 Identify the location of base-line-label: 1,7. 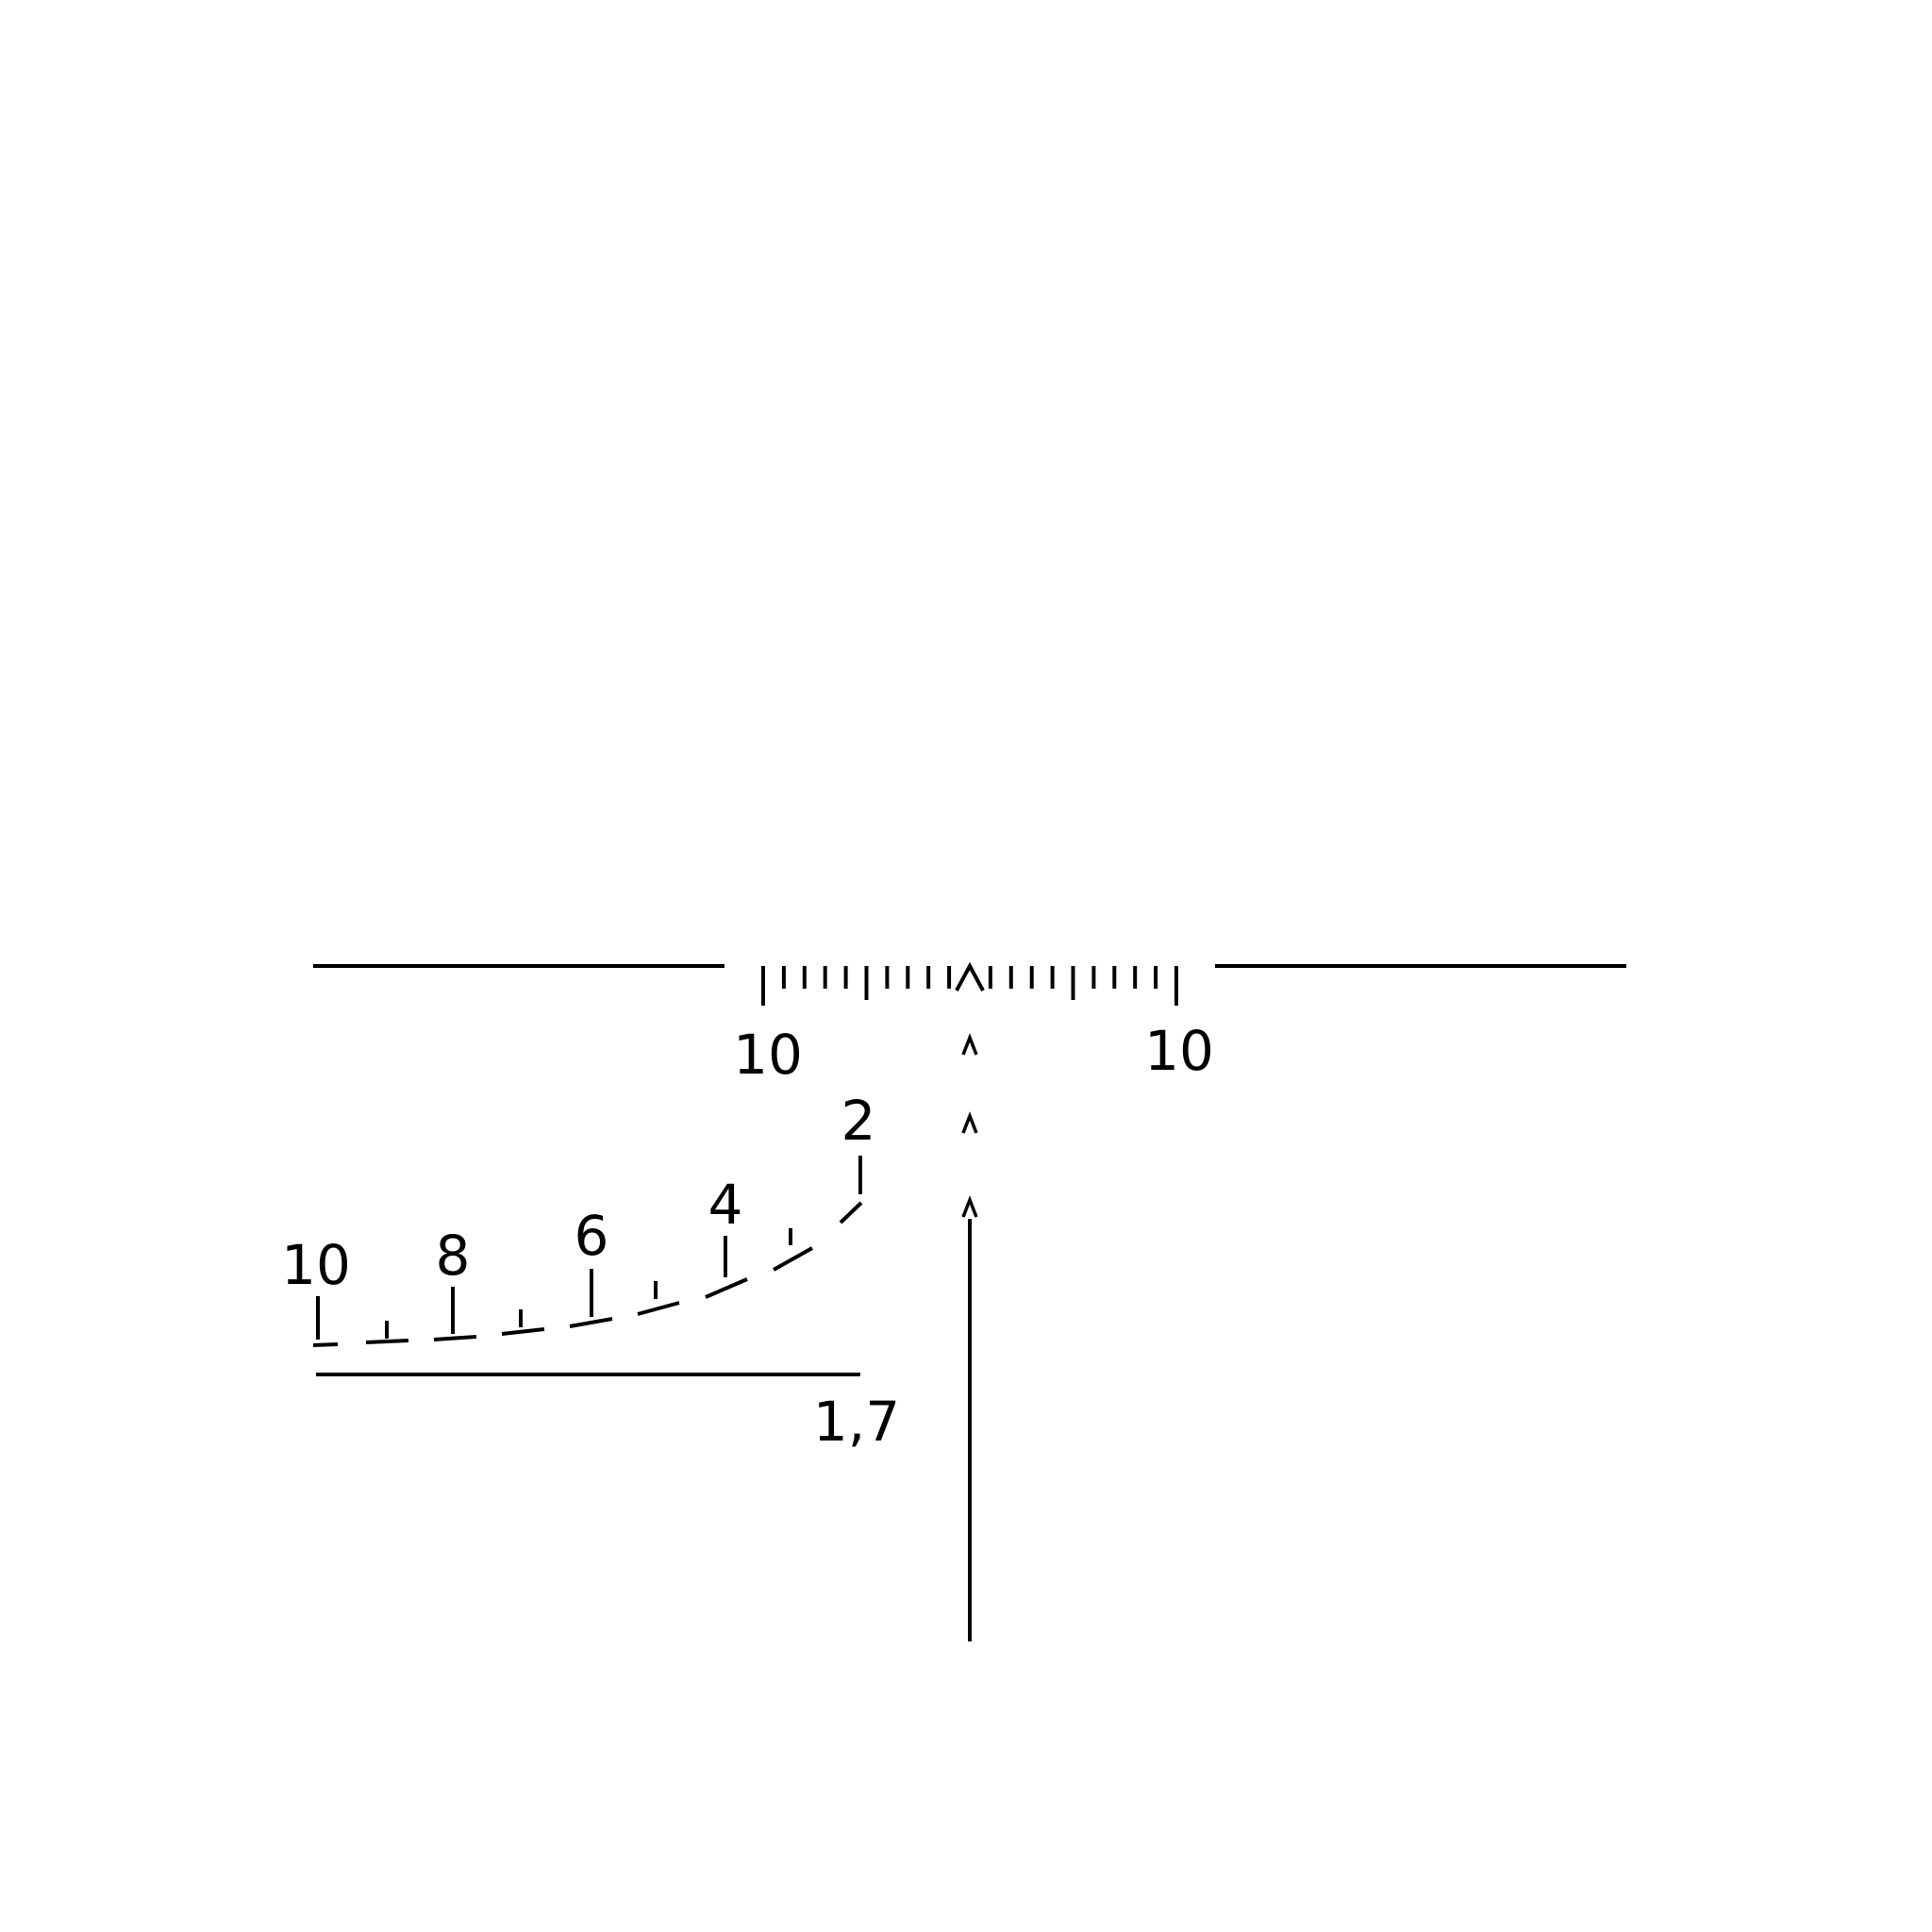
(856, 1422).